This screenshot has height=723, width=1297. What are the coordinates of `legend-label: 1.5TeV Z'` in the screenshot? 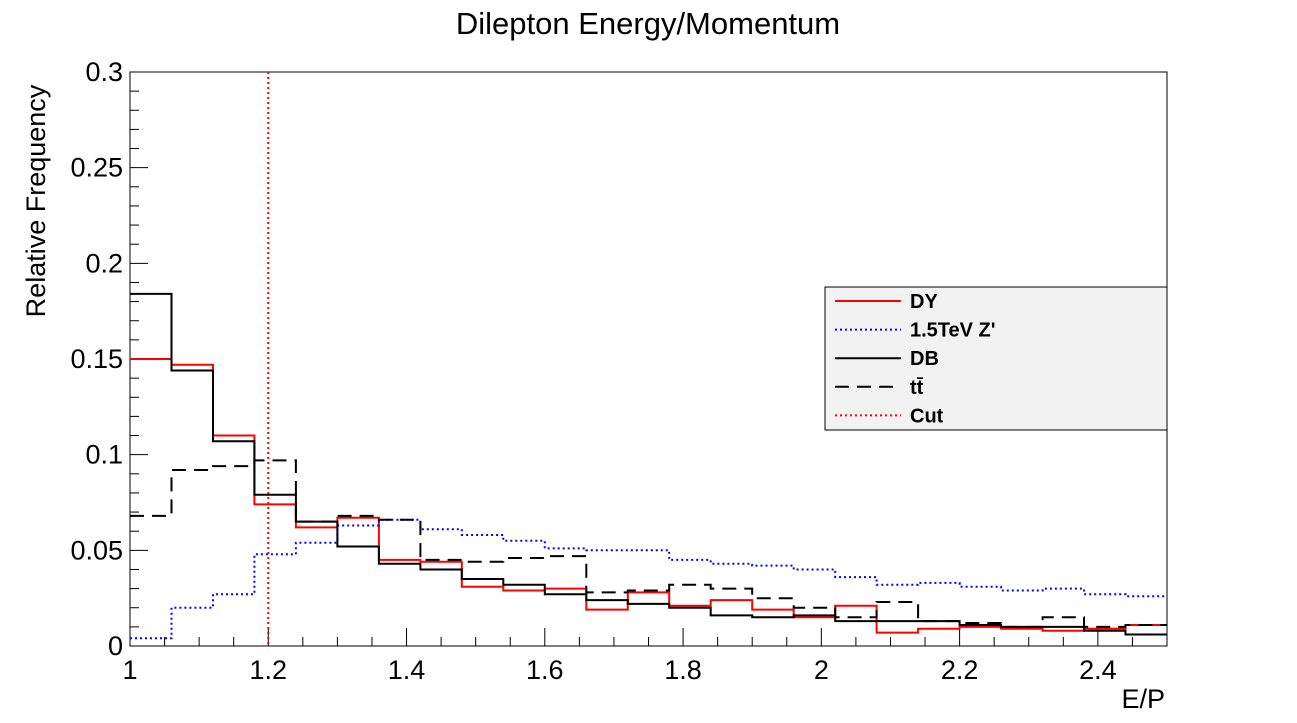 It's located at (953, 331).